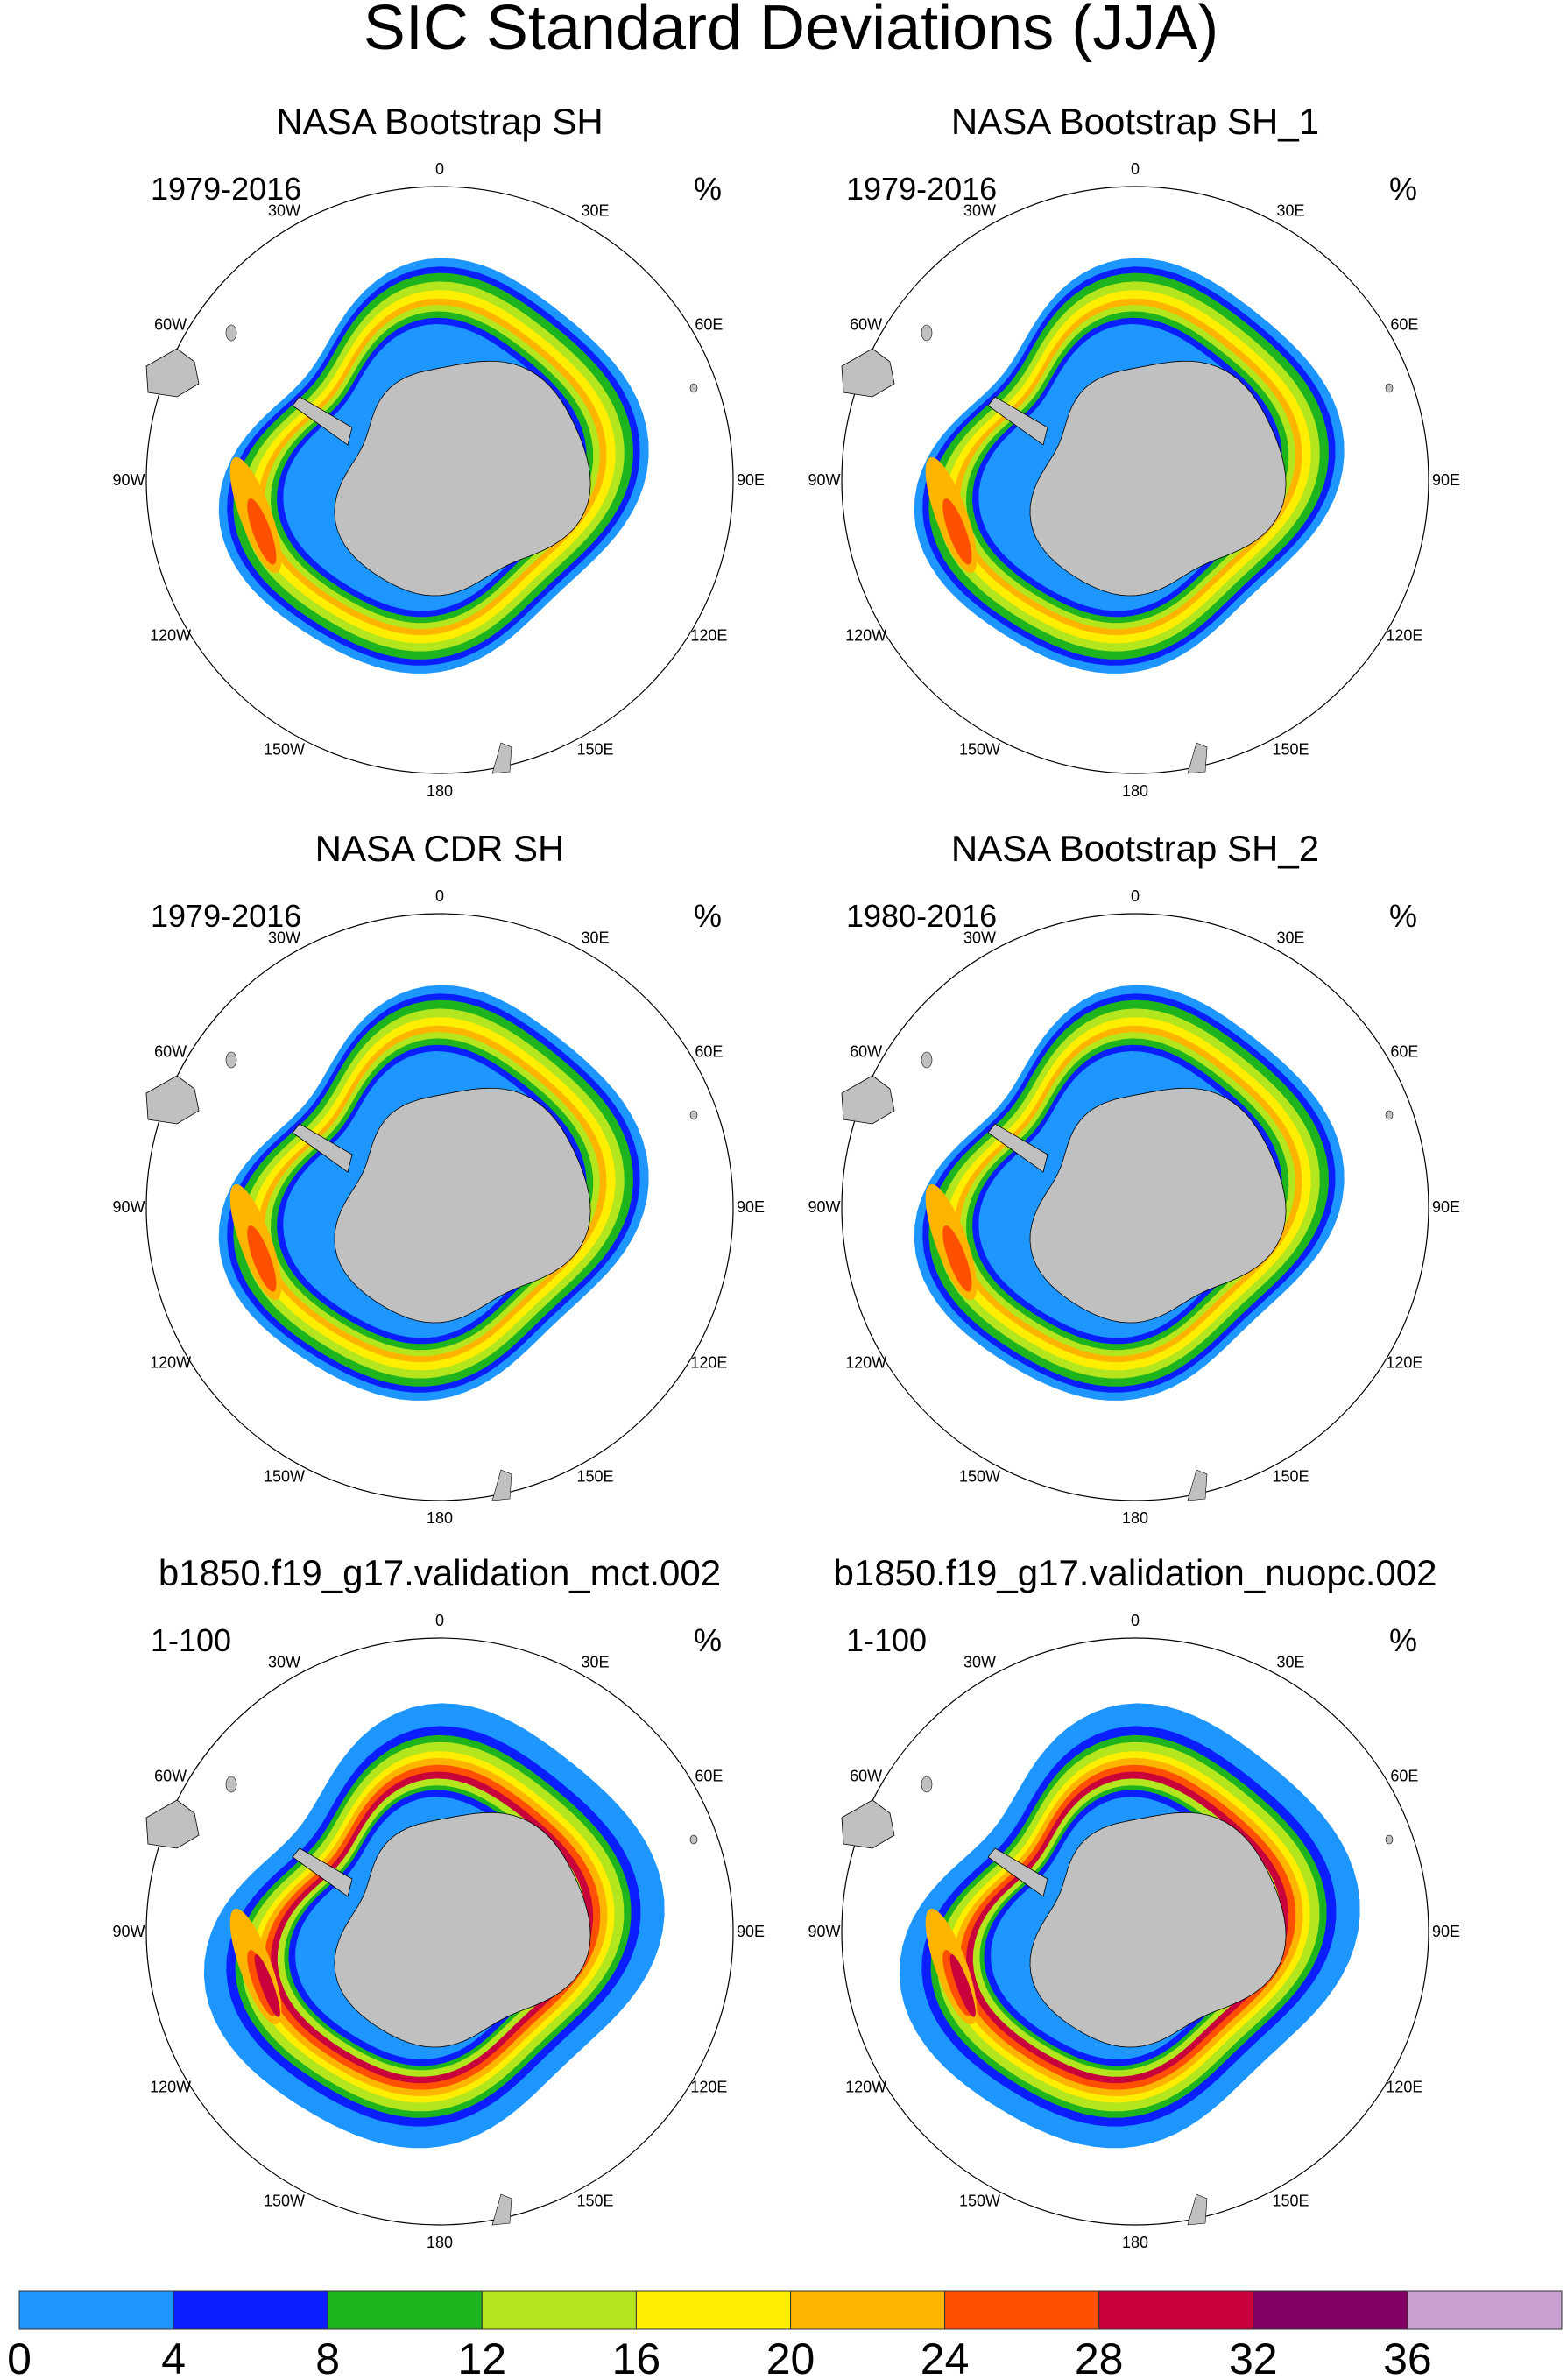  What do you see at coordinates (1135, 121) in the screenshot?
I see `panel-title: NASA Bootstrap SH_1` at bounding box center [1135, 121].